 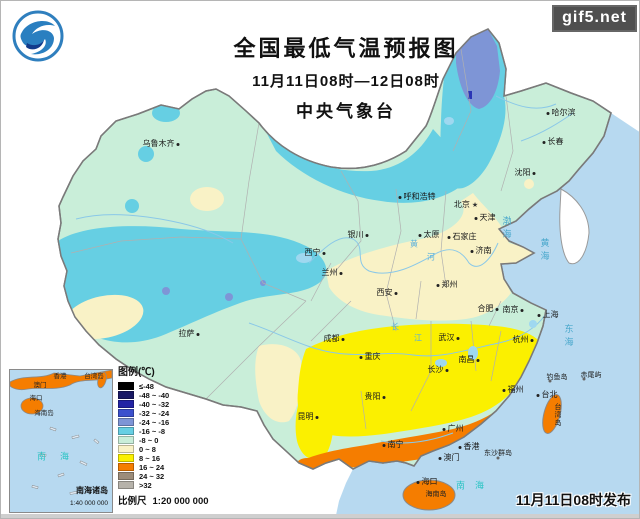 What do you see at coordinates (510, 309) in the screenshot?
I see `city-label: 南京` at bounding box center [510, 309].